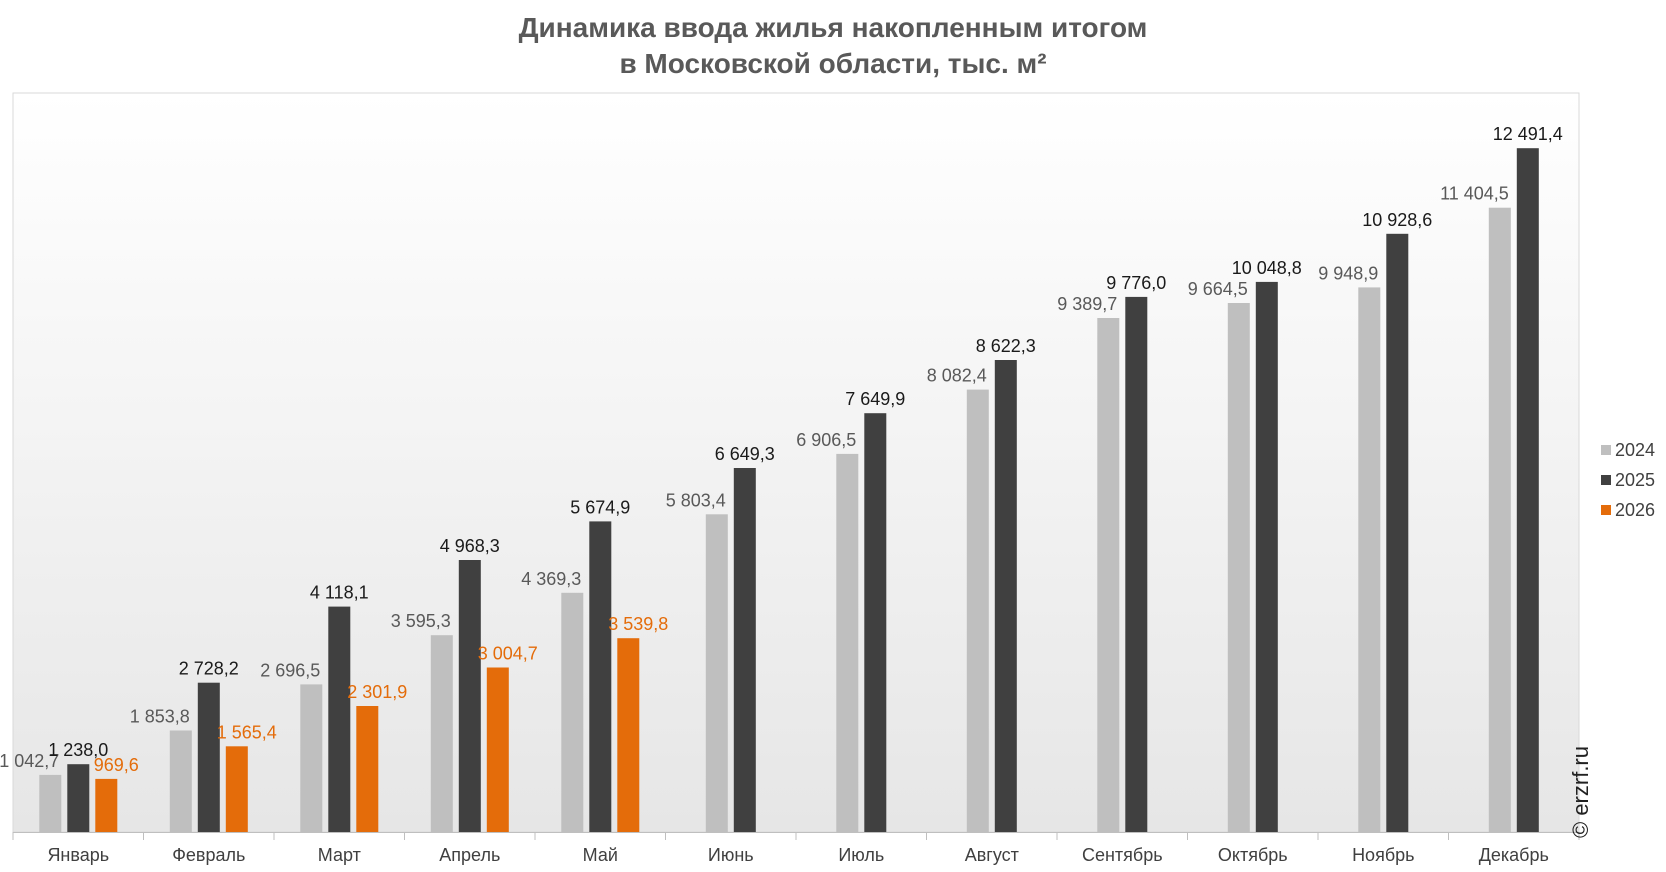 This screenshot has height=872, width=1666. Describe the element at coordinates (208, 855) in the screenshot. I see `x-tick-label: Февраль` at that location.